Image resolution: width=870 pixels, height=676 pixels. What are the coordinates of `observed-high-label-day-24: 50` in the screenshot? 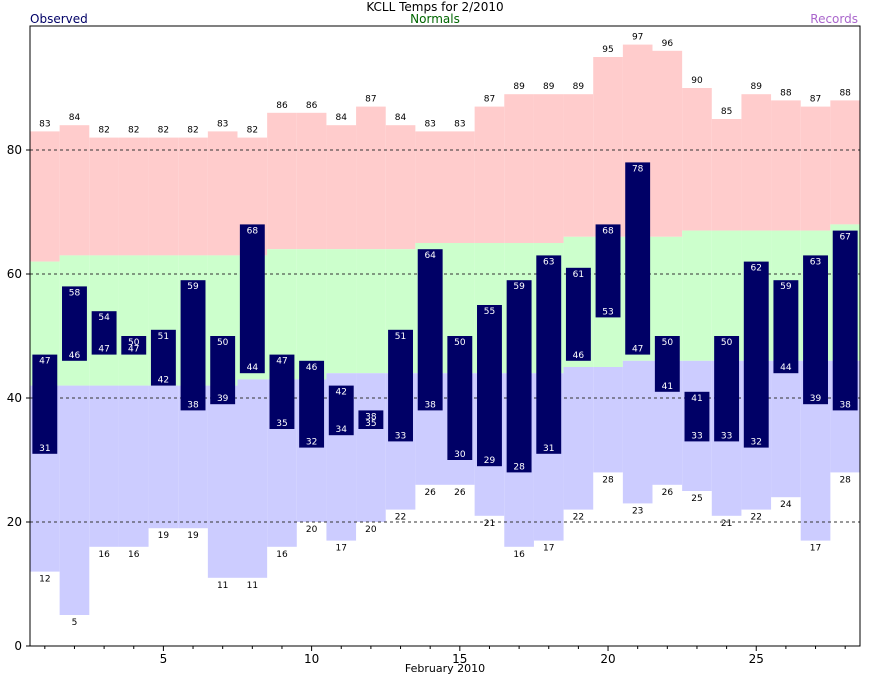 It's located at (727, 343).